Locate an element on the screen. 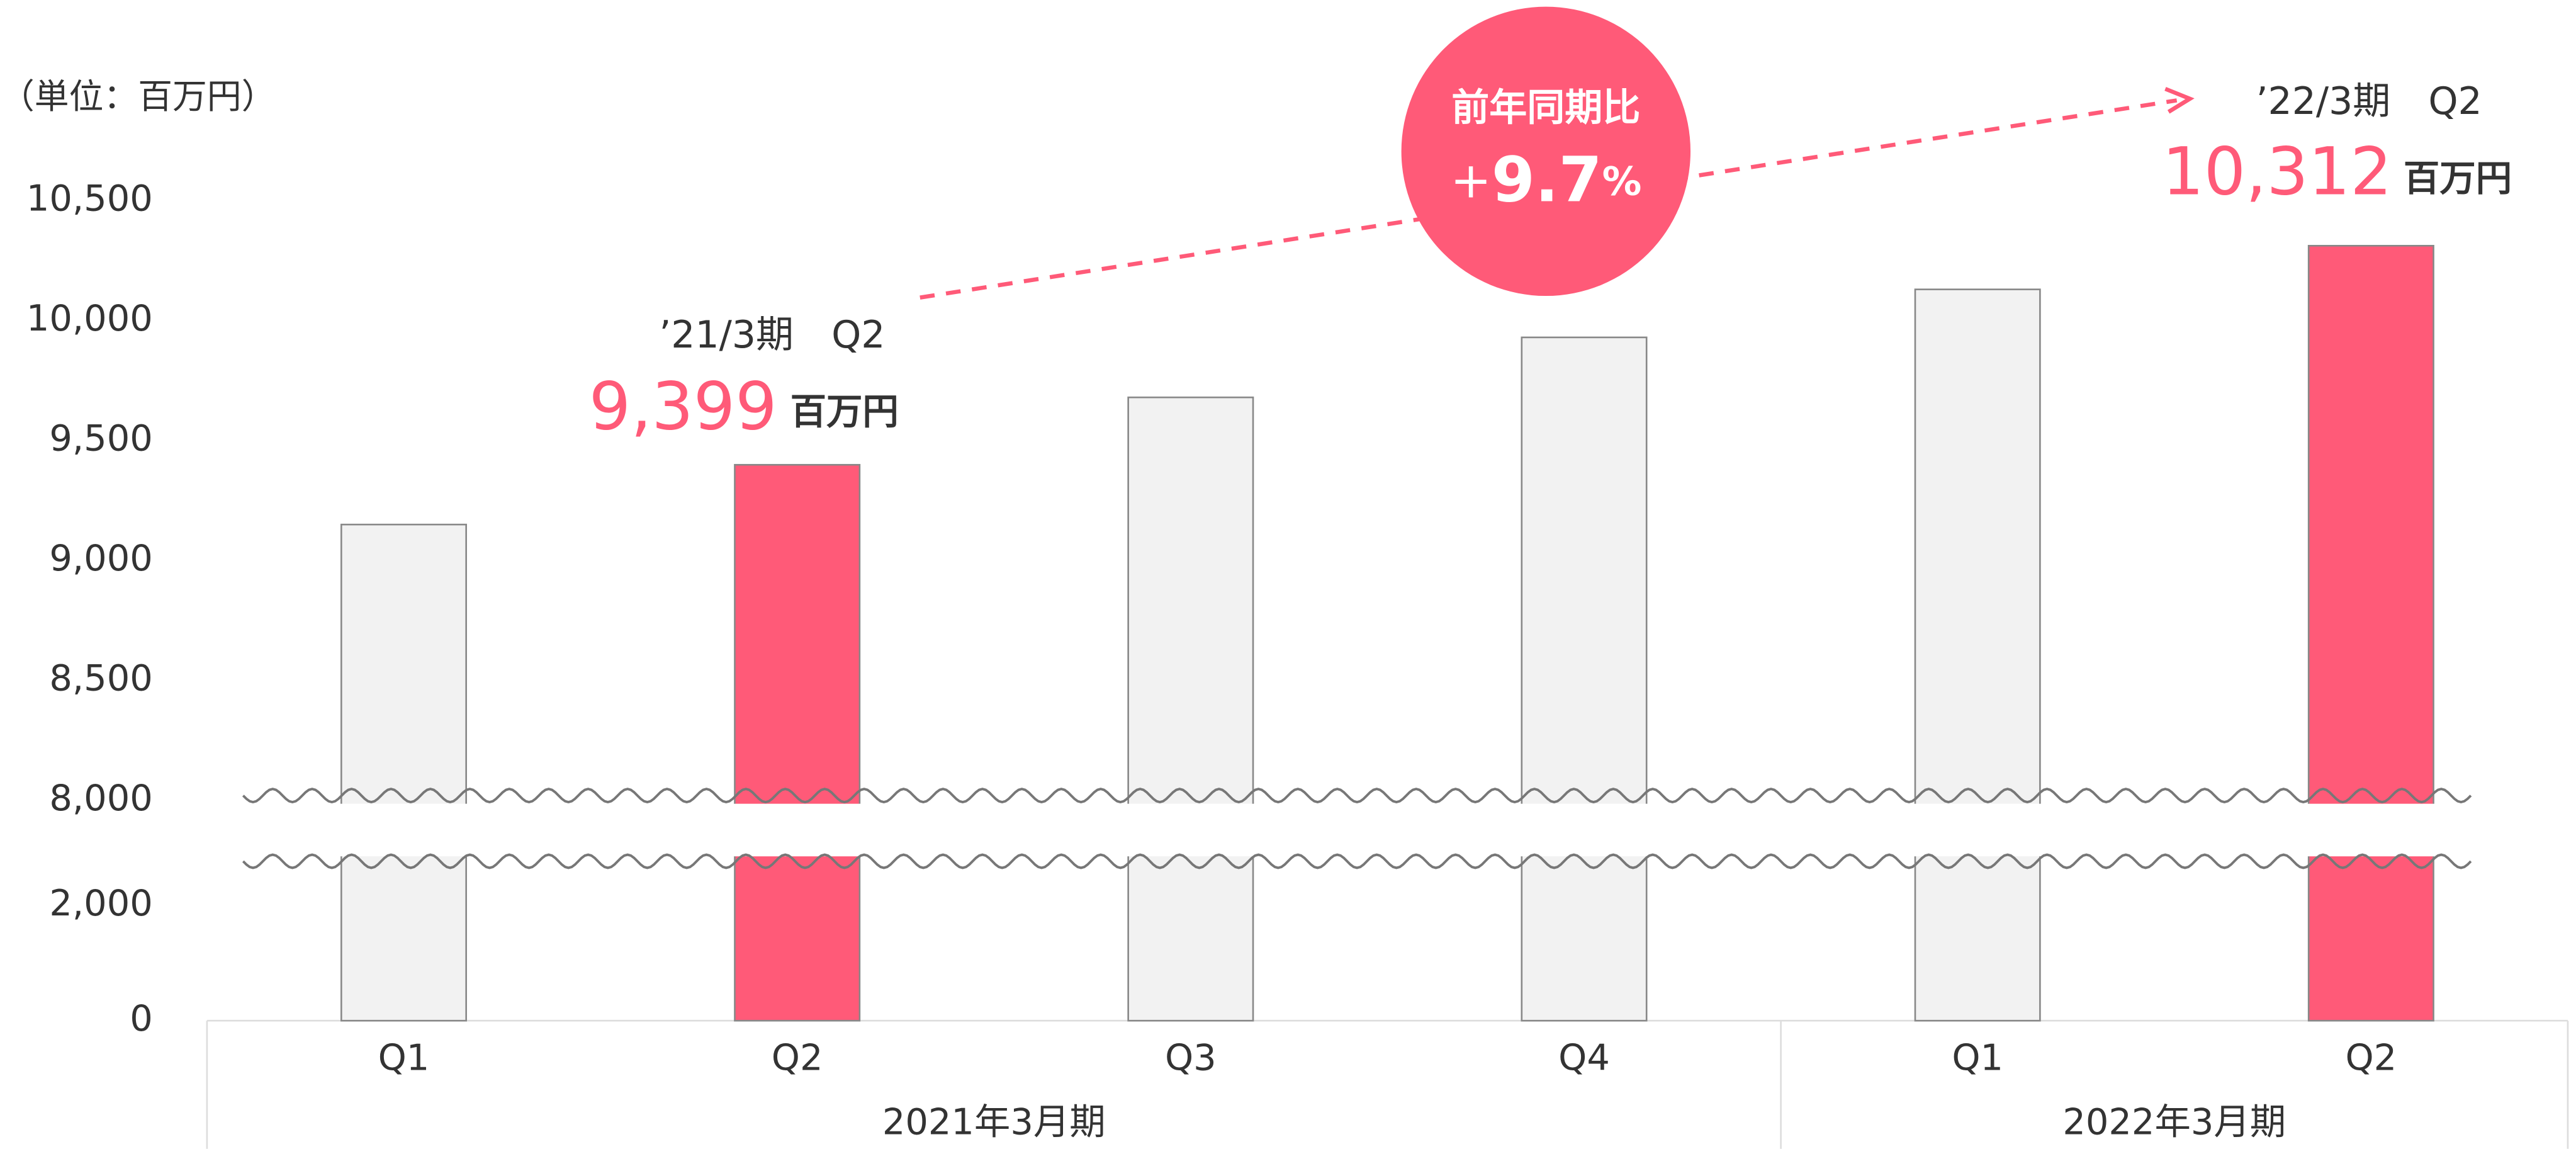  y-tick-label: 8,500 is located at coordinates (100, 678).